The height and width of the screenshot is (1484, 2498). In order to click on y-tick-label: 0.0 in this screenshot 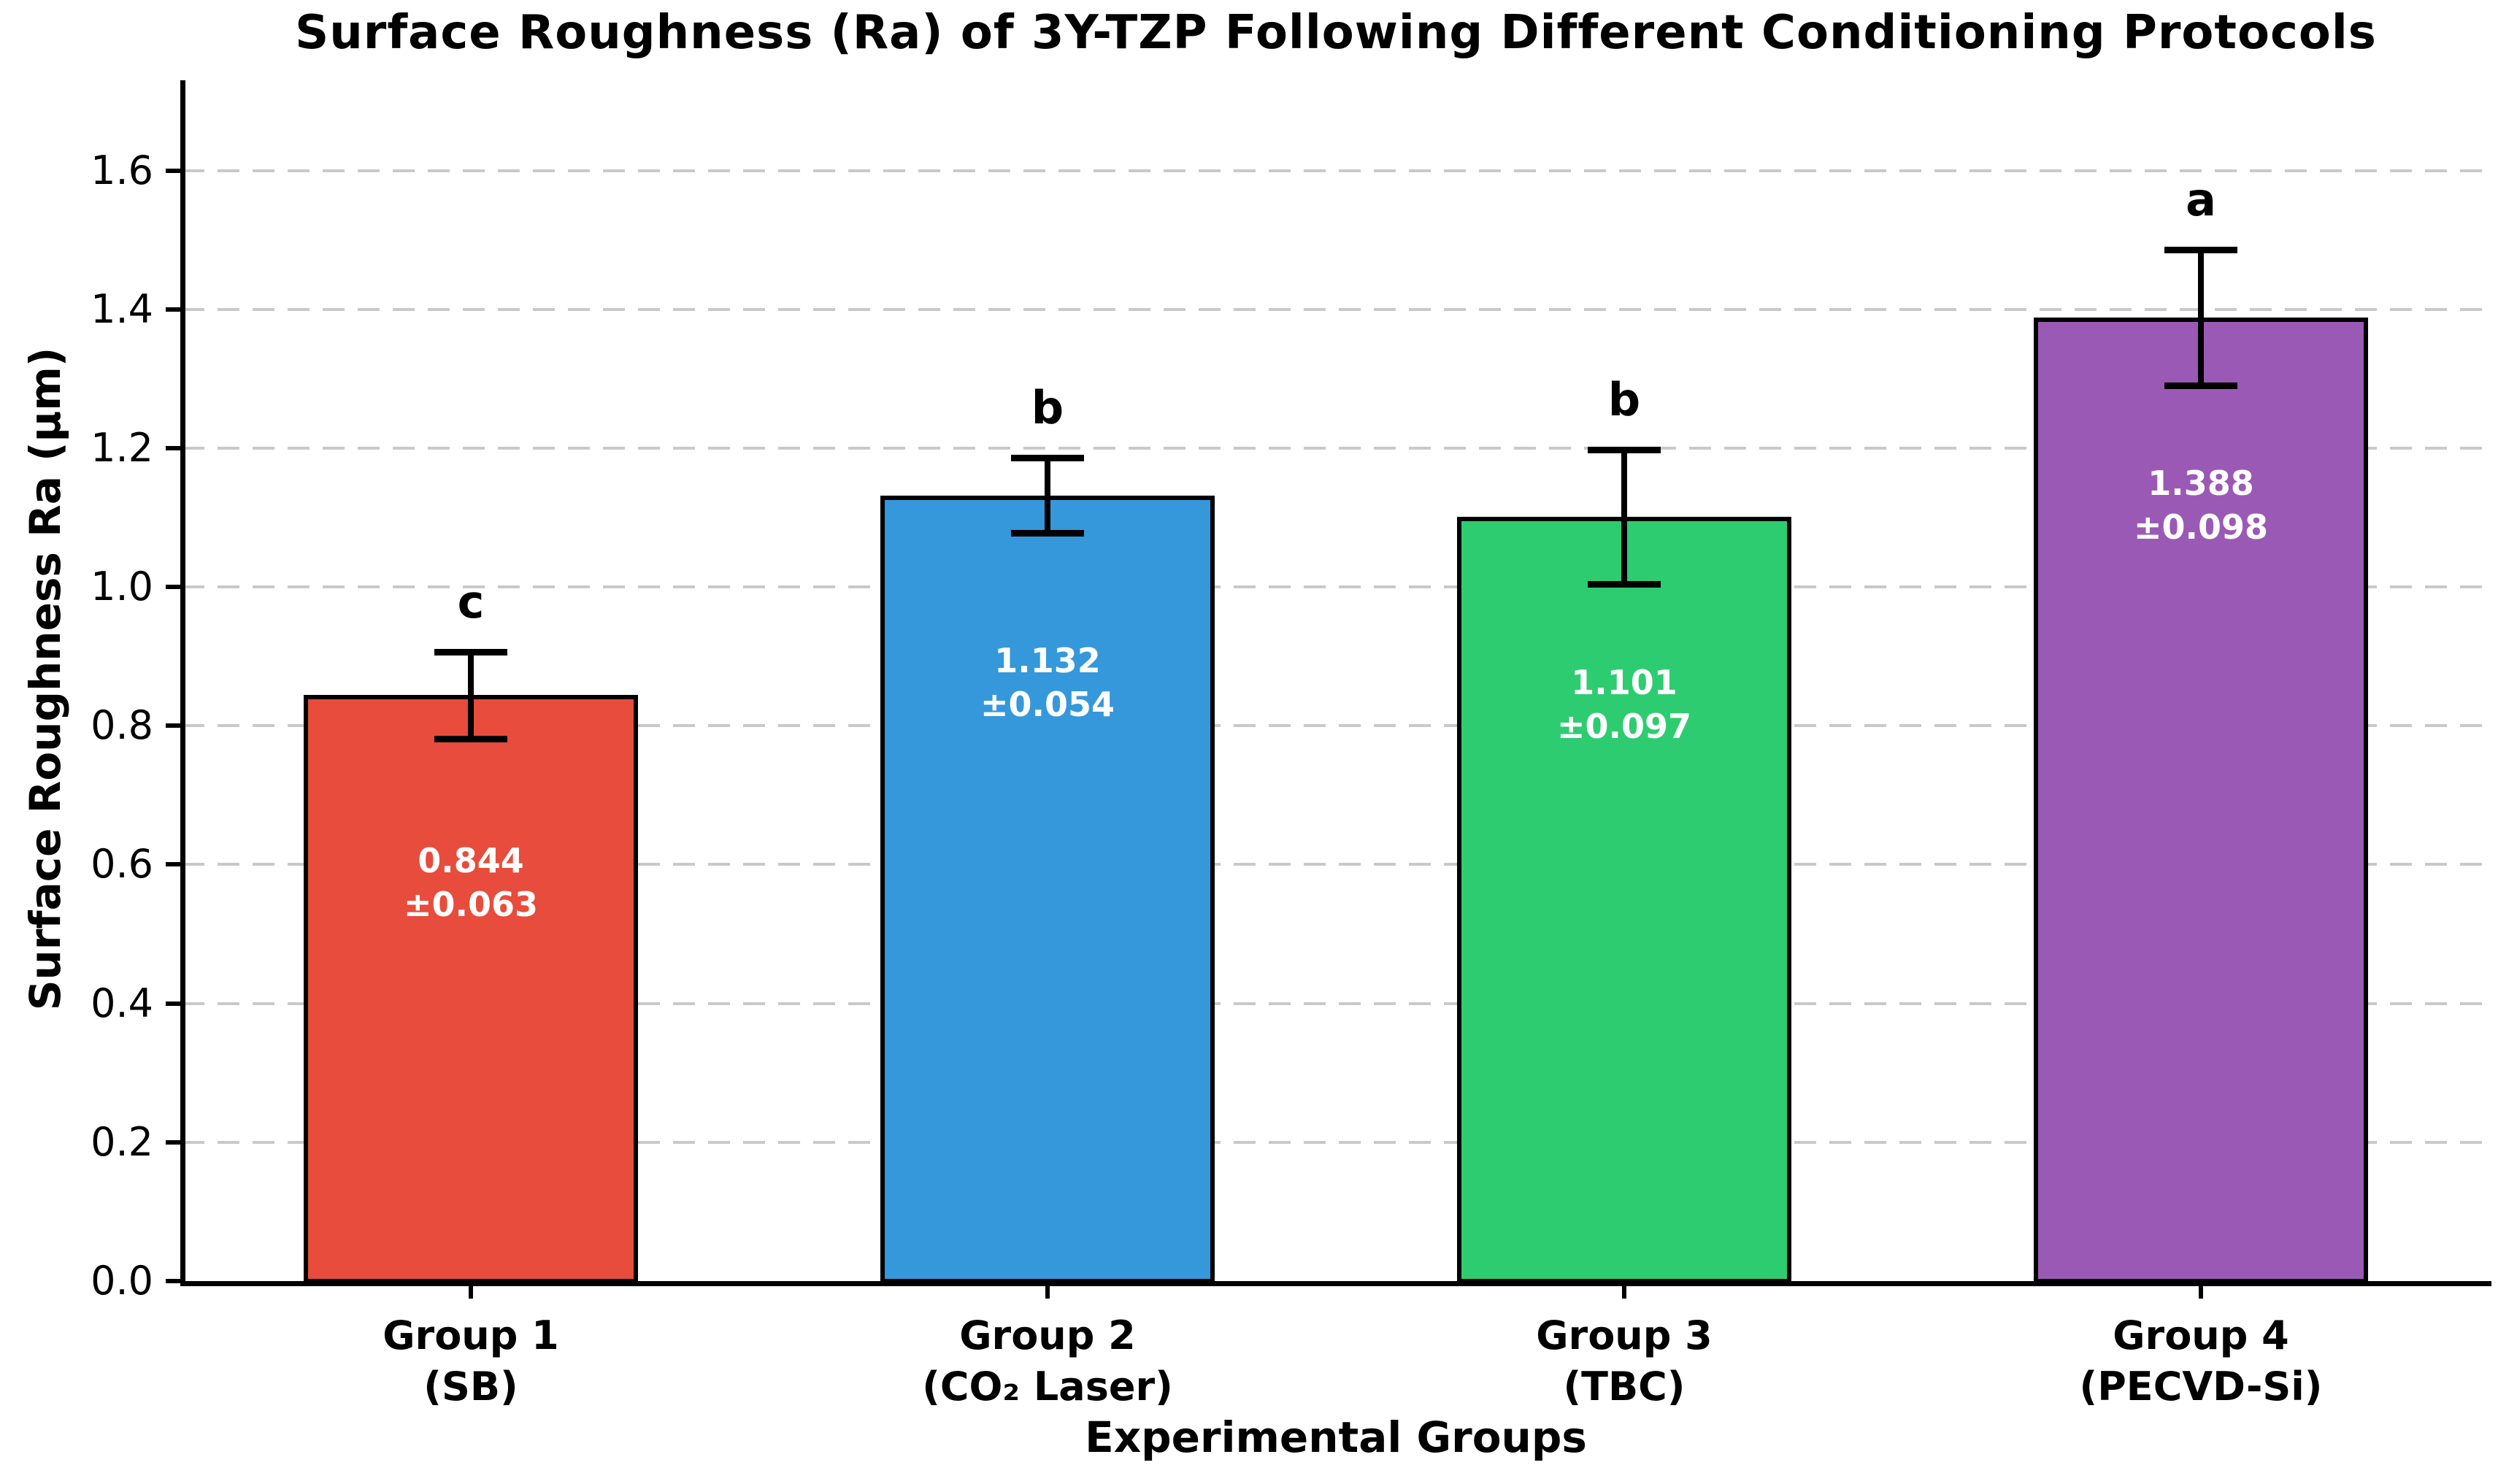, I will do `click(122, 1281)`.